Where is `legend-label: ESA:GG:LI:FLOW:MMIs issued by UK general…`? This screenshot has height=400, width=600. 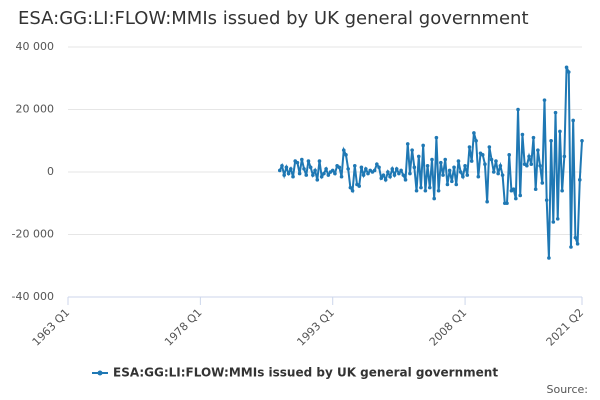
legend-label: ESA:GG:LI:FLOW:MMIs issued by UK general… is located at coordinates (305, 373).